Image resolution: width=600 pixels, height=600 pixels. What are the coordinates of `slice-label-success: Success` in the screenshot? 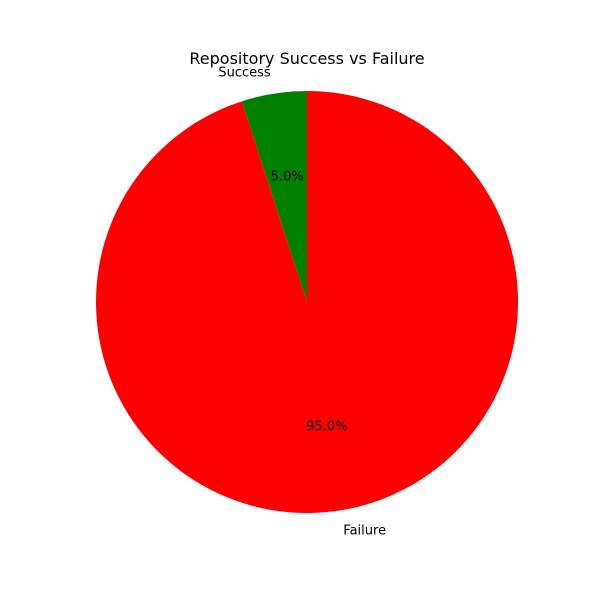 It's located at (244, 72).